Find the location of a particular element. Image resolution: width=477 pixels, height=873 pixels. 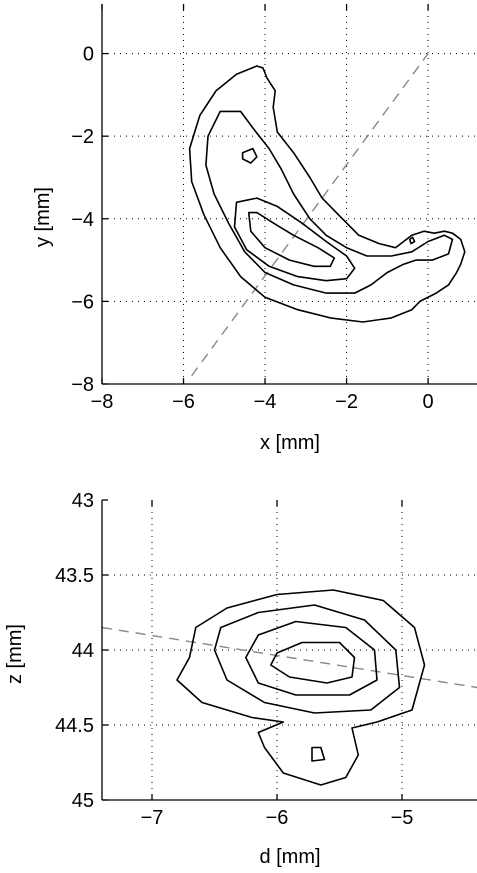

x-tick-label: −7 is located at coordinates (152, 818).